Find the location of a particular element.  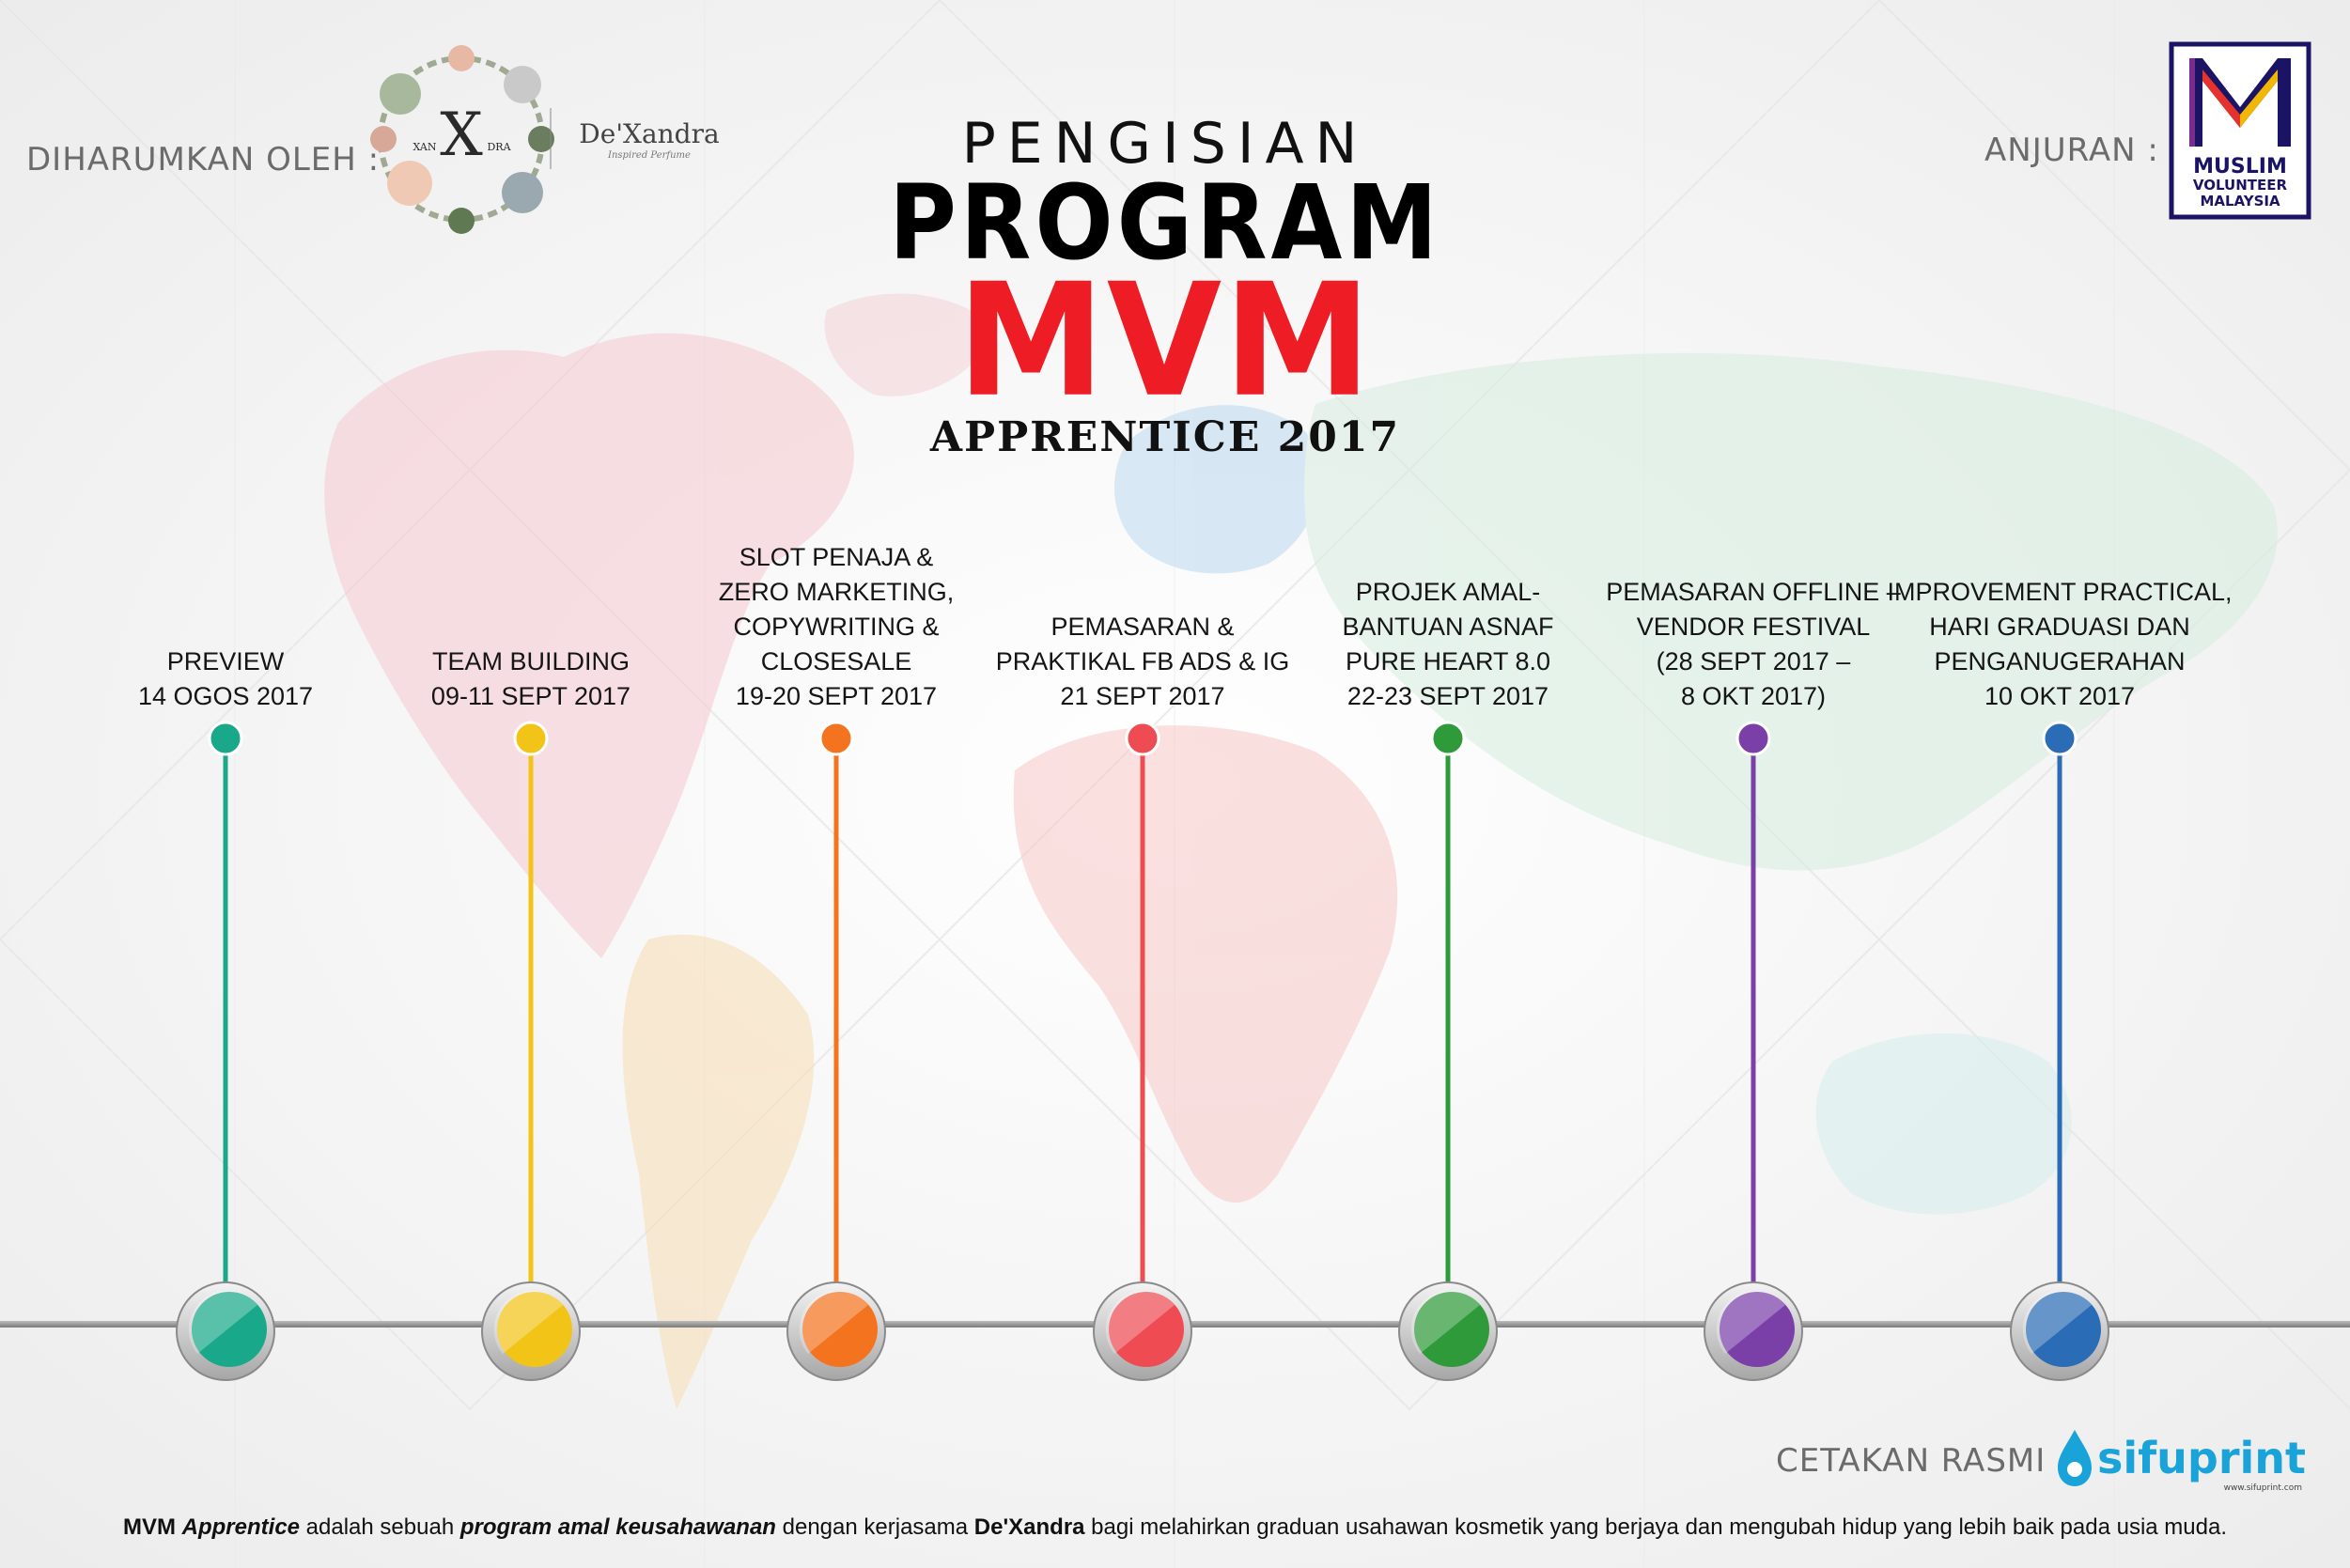

north-america is located at coordinates (589, 645).